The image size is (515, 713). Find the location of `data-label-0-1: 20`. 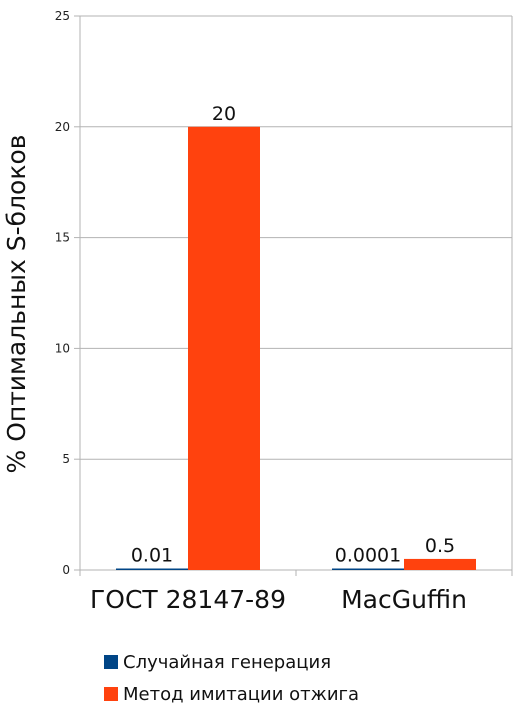

data-label-0-1: 20 is located at coordinates (224, 114).